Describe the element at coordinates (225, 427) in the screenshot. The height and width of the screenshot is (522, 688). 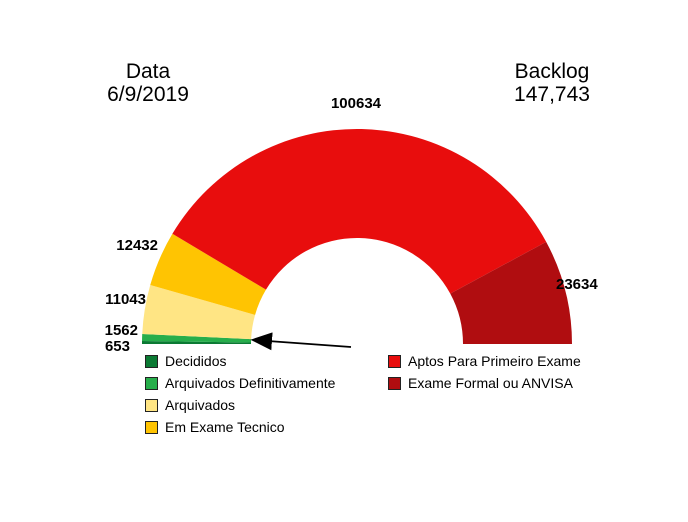
I see `legend-label: Em Exame Tecnico` at that location.